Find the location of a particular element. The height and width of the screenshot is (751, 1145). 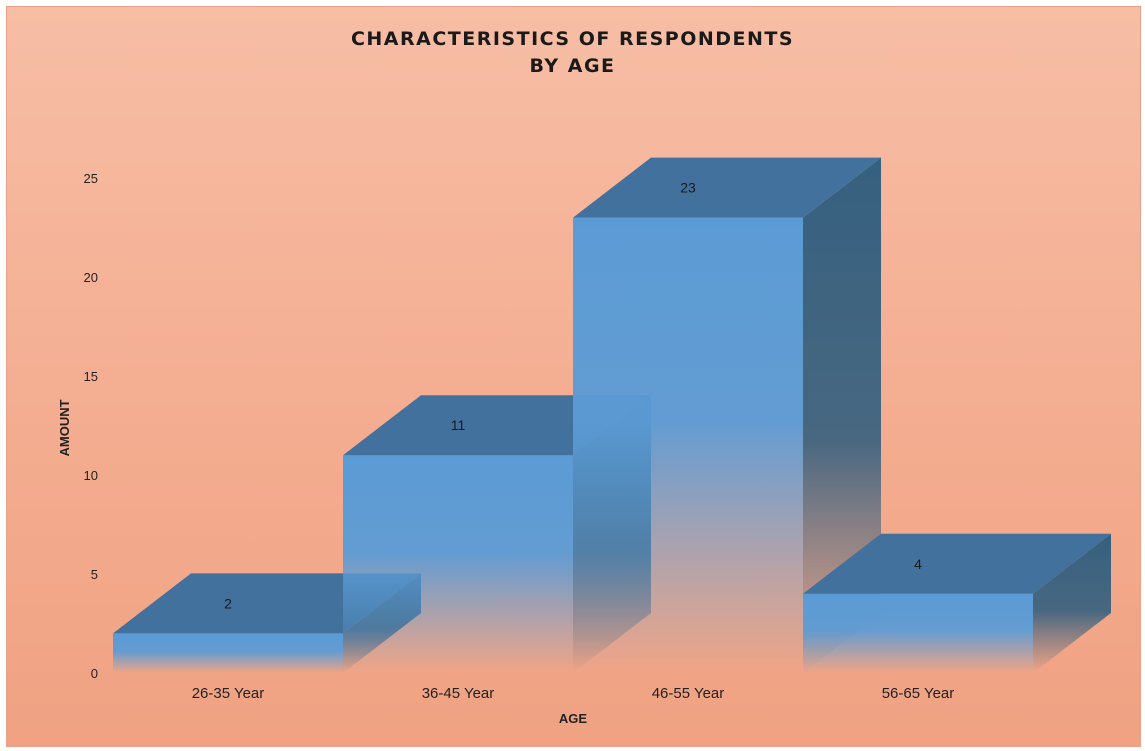

data-label: 2 is located at coordinates (228, 603).